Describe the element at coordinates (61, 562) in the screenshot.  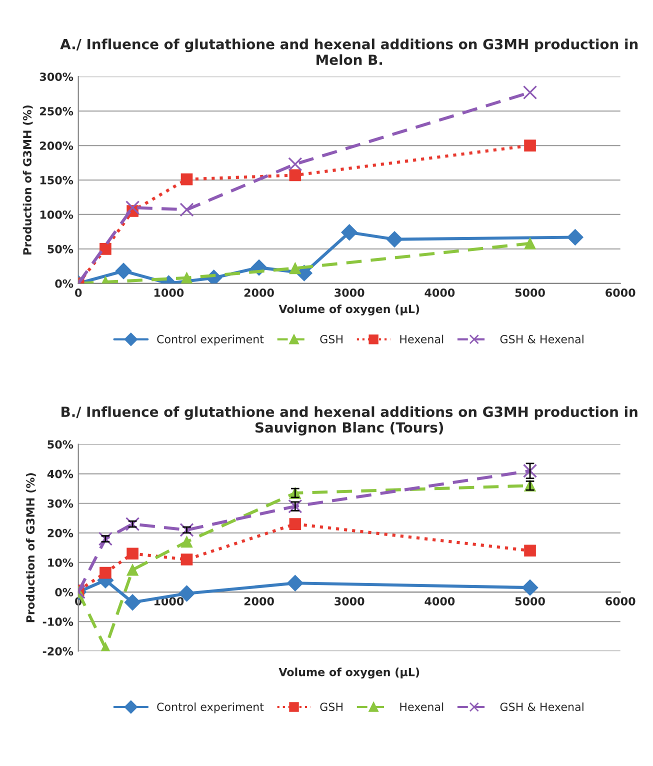
I see `y-tick-label: 10%` at that location.